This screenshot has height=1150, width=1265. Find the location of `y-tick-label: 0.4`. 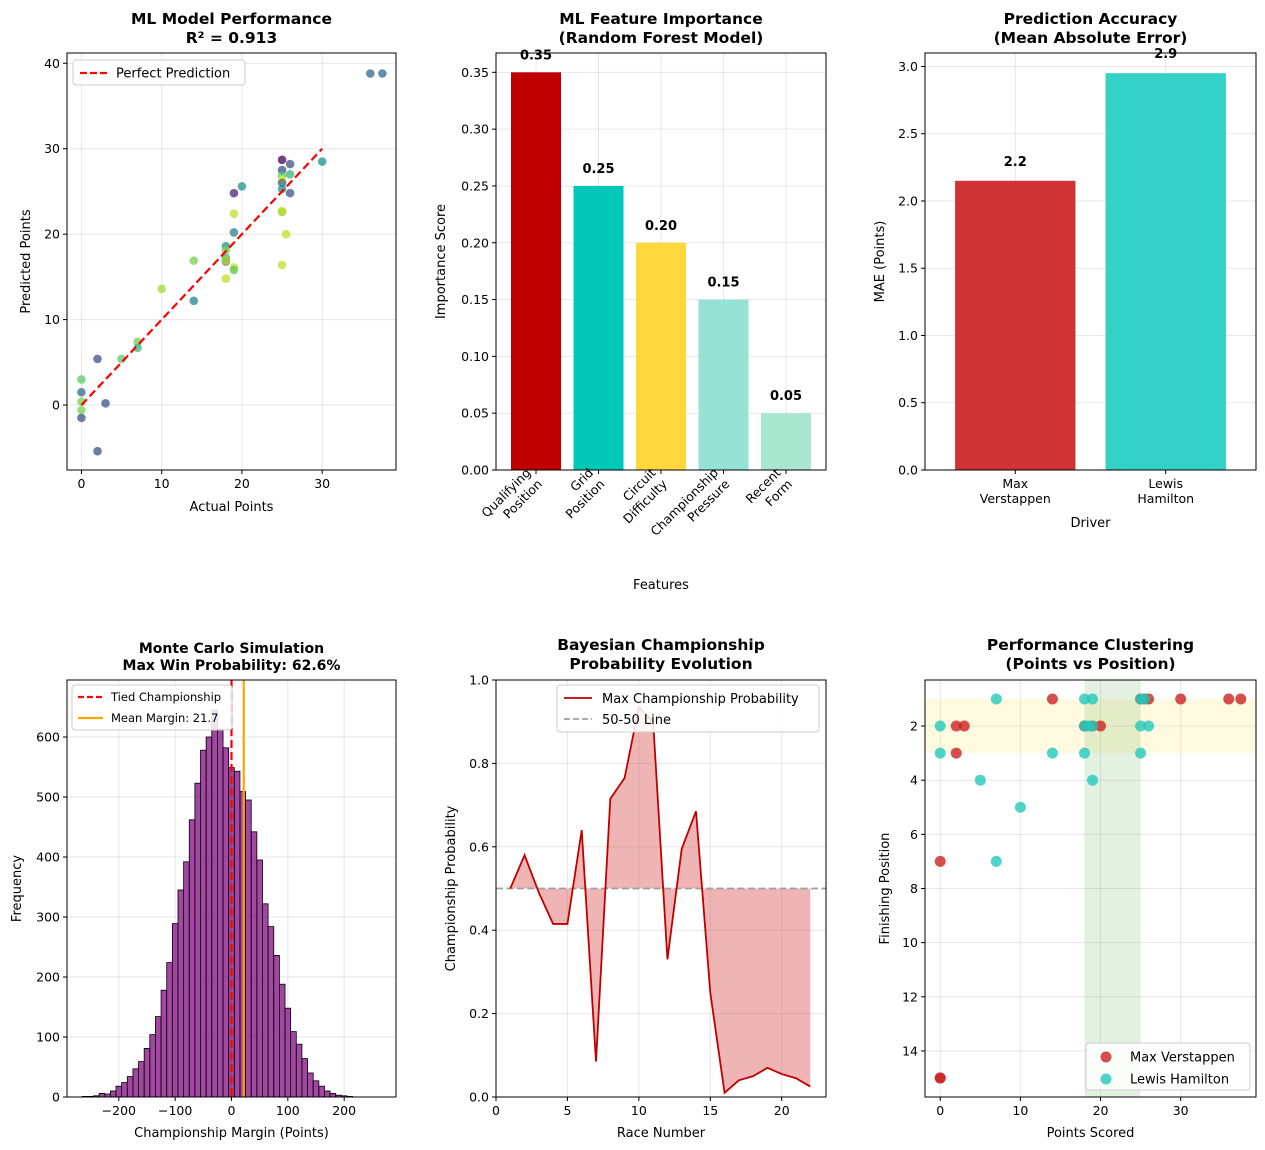

y-tick-label: 0.4 is located at coordinates (479, 930).